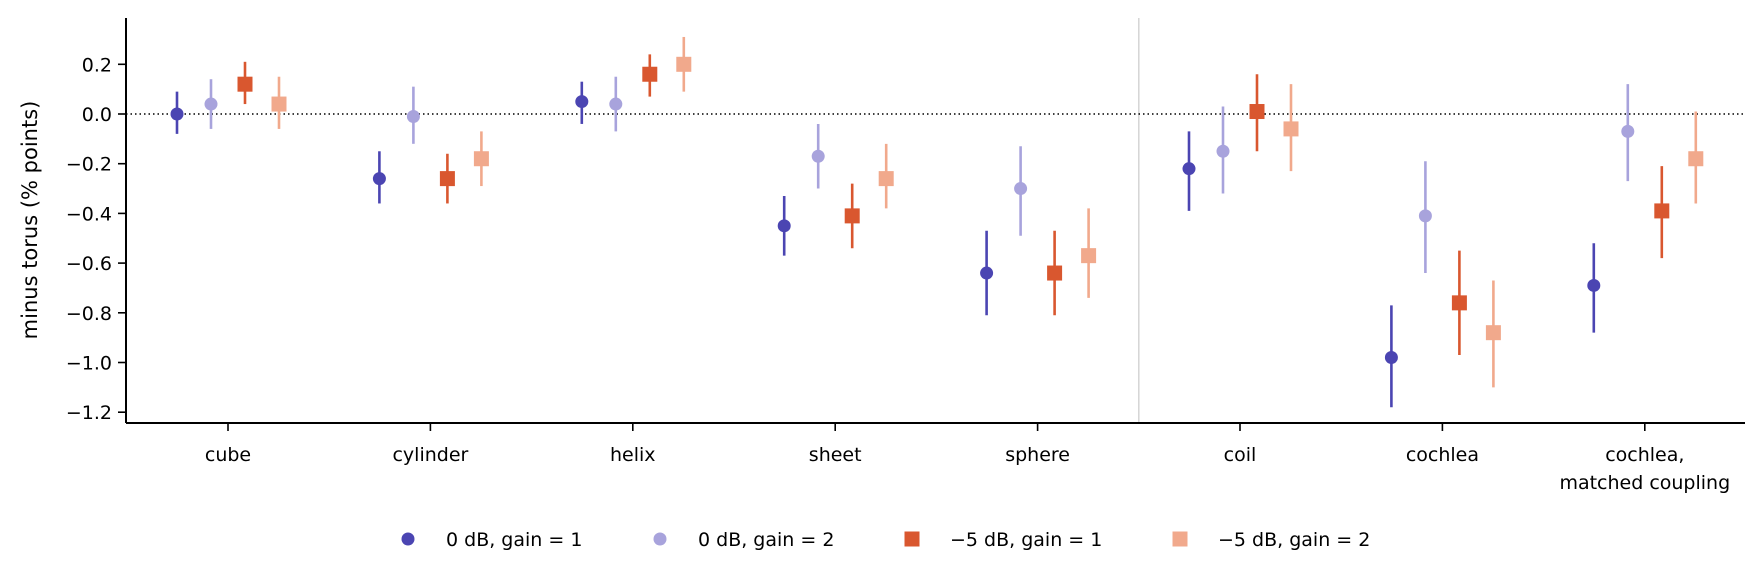  What do you see at coordinates (89, 264) in the screenshot?
I see `y-tick-label: −0.6` at bounding box center [89, 264].